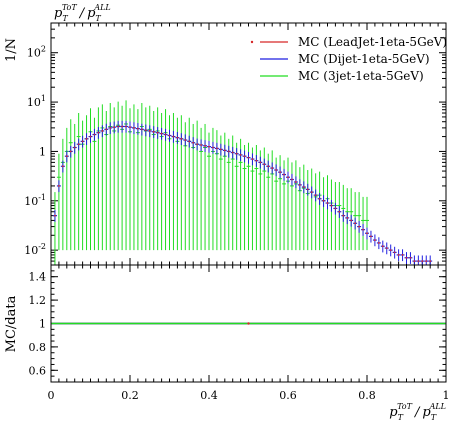 The width and height of the screenshot is (461, 422). What do you see at coordinates (36, 101) in the screenshot?
I see `main-ytick-label-3: 10¹` at bounding box center [36, 101].